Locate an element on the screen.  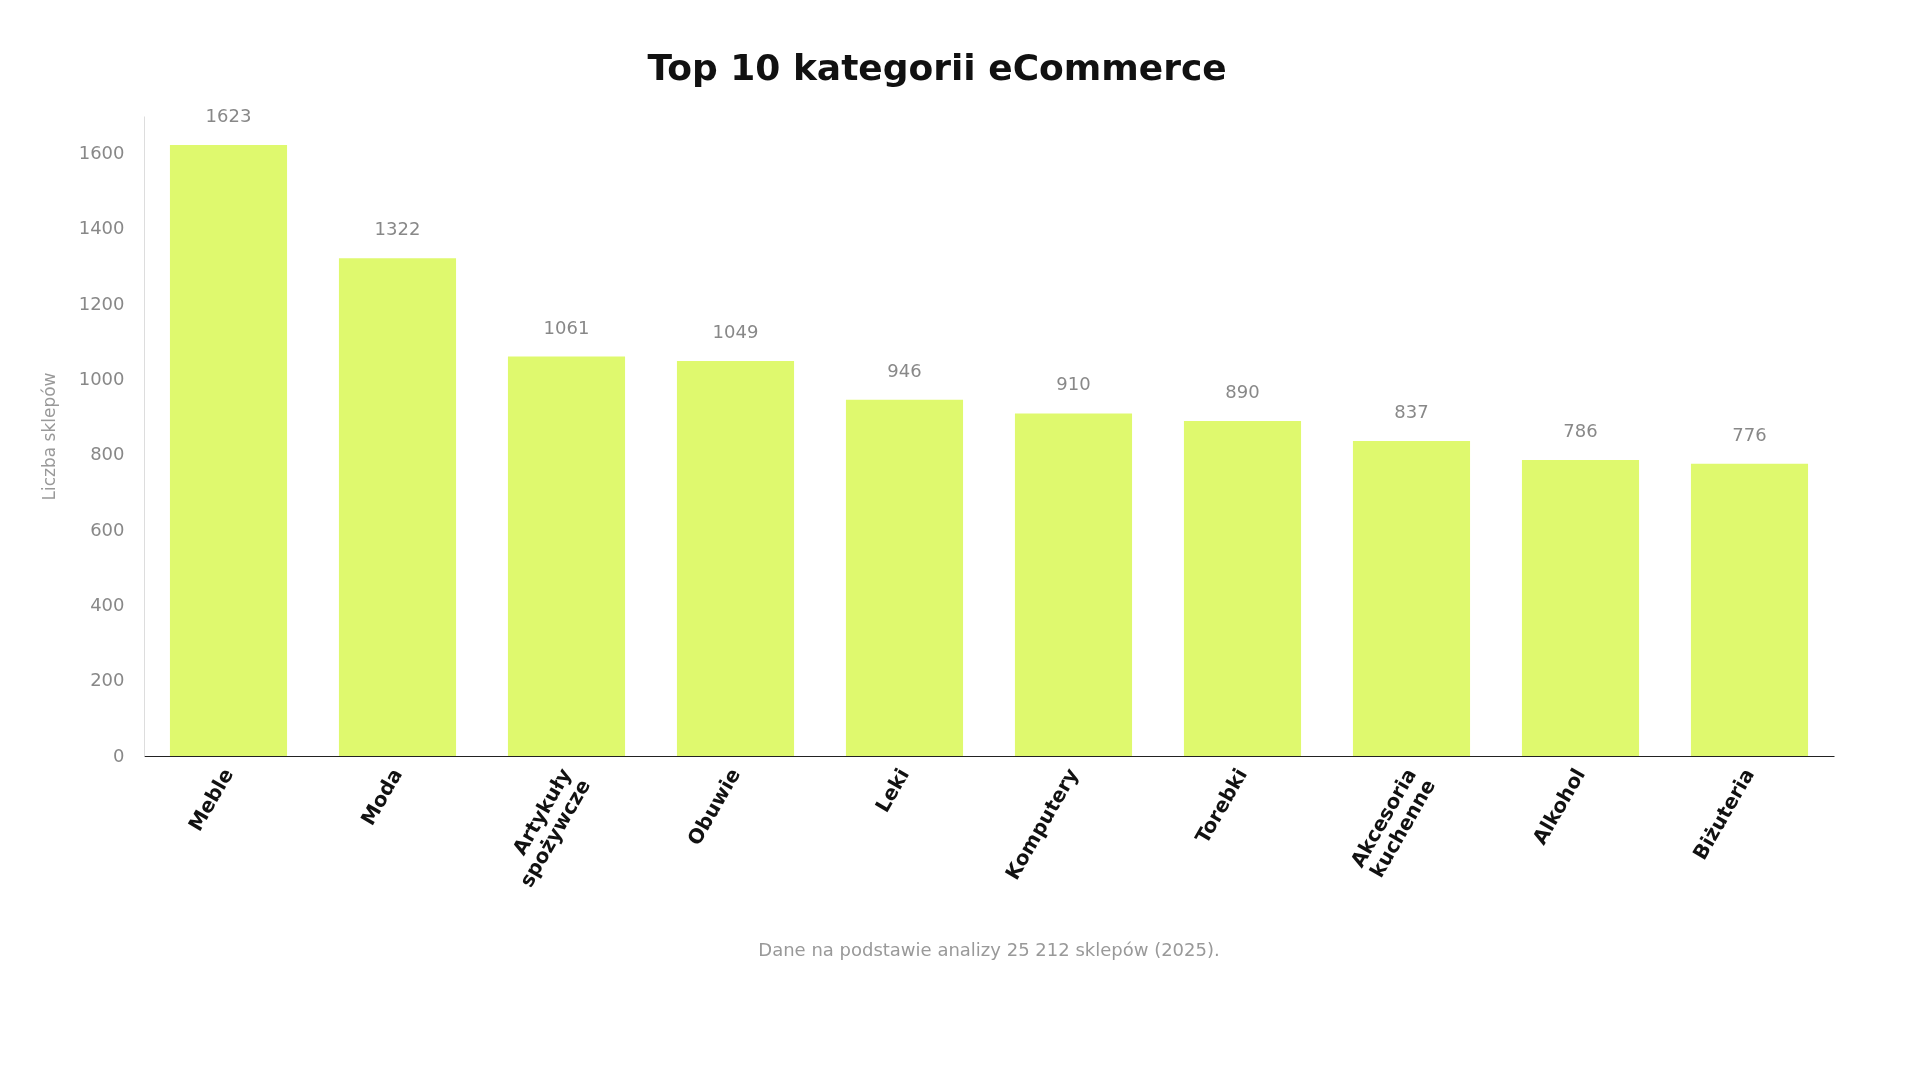
y-tick-label: 200 is located at coordinates (107, 680).